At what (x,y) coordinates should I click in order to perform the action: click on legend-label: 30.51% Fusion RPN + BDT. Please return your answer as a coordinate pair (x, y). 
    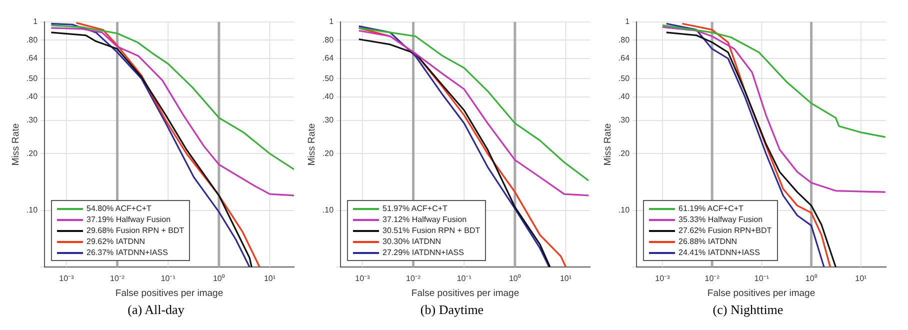
    Looking at the image, I should click on (431, 230).